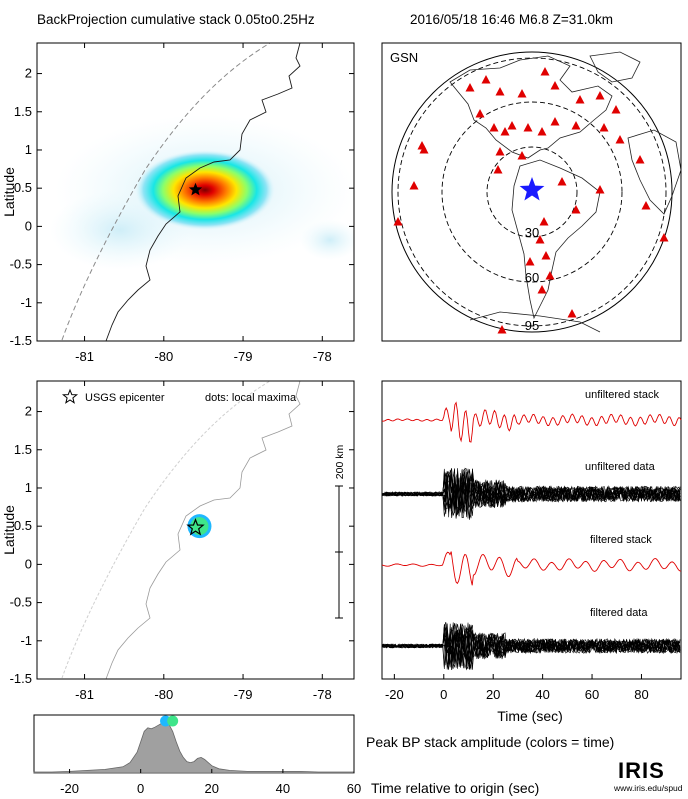 The height and width of the screenshot is (799, 688). Describe the element at coordinates (490, 742) in the screenshot. I see `amp-title: Peak BP stack amplitude (colors = time)` at that location.